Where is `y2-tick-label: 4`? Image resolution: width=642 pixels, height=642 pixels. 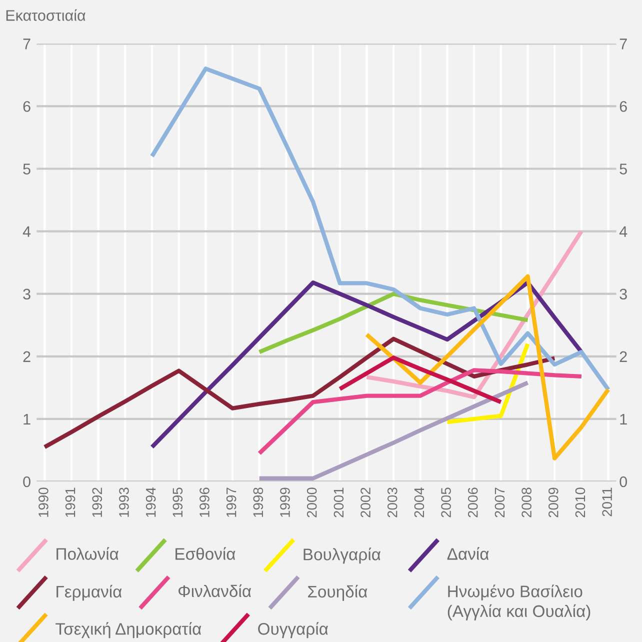 y2-tick-label: 4 is located at coordinates (623, 231).